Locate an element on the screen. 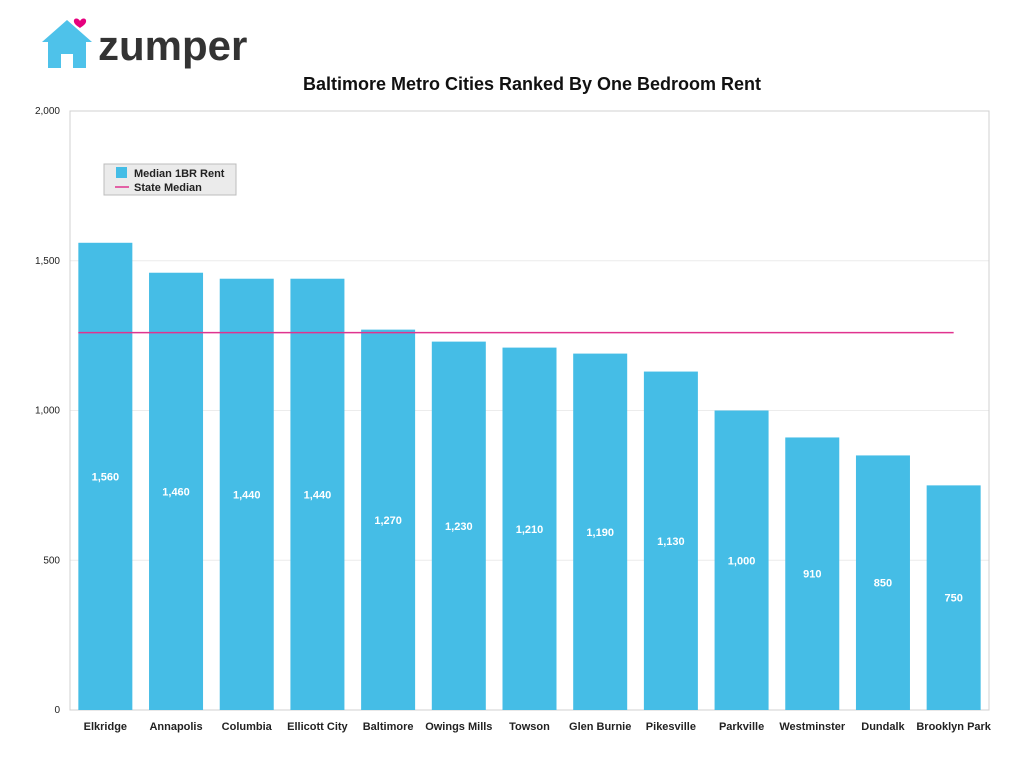 The width and height of the screenshot is (1024, 768). house-icon is located at coordinates (67, 44).